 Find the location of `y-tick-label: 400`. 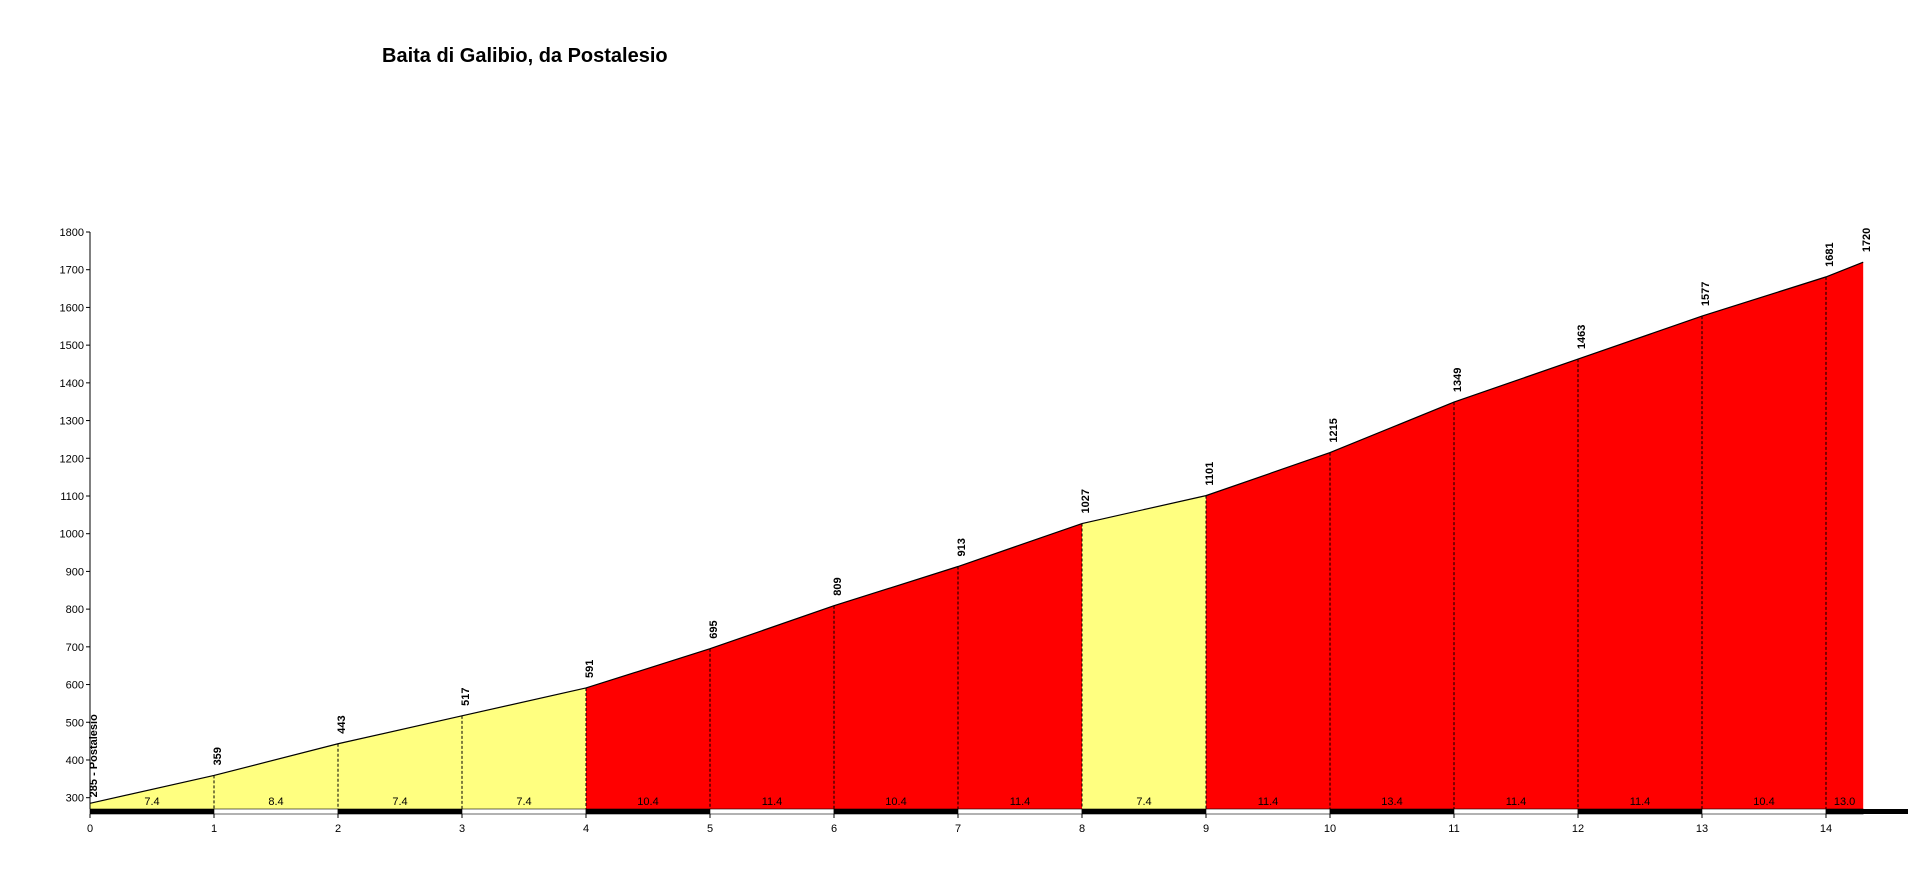

y-tick-label: 400 is located at coordinates (75, 761).